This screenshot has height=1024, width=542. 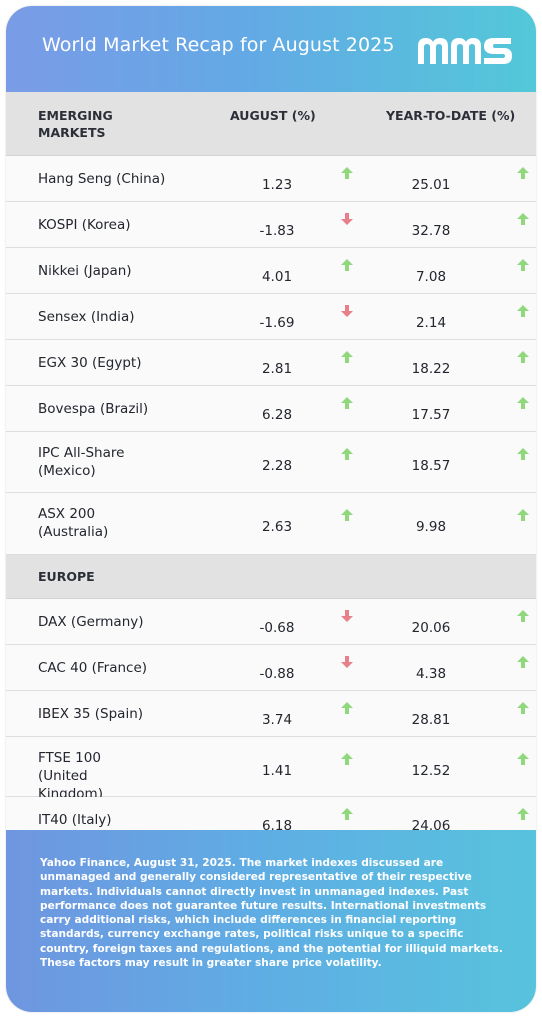 What do you see at coordinates (431, 674) in the screenshot?
I see `ytd-value: 4.38` at bounding box center [431, 674].